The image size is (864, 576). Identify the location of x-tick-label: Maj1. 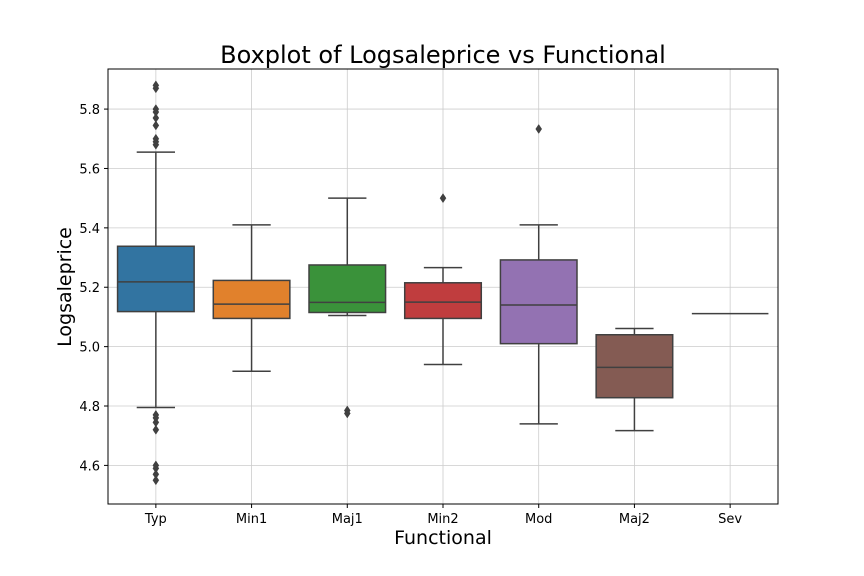
(347, 519).